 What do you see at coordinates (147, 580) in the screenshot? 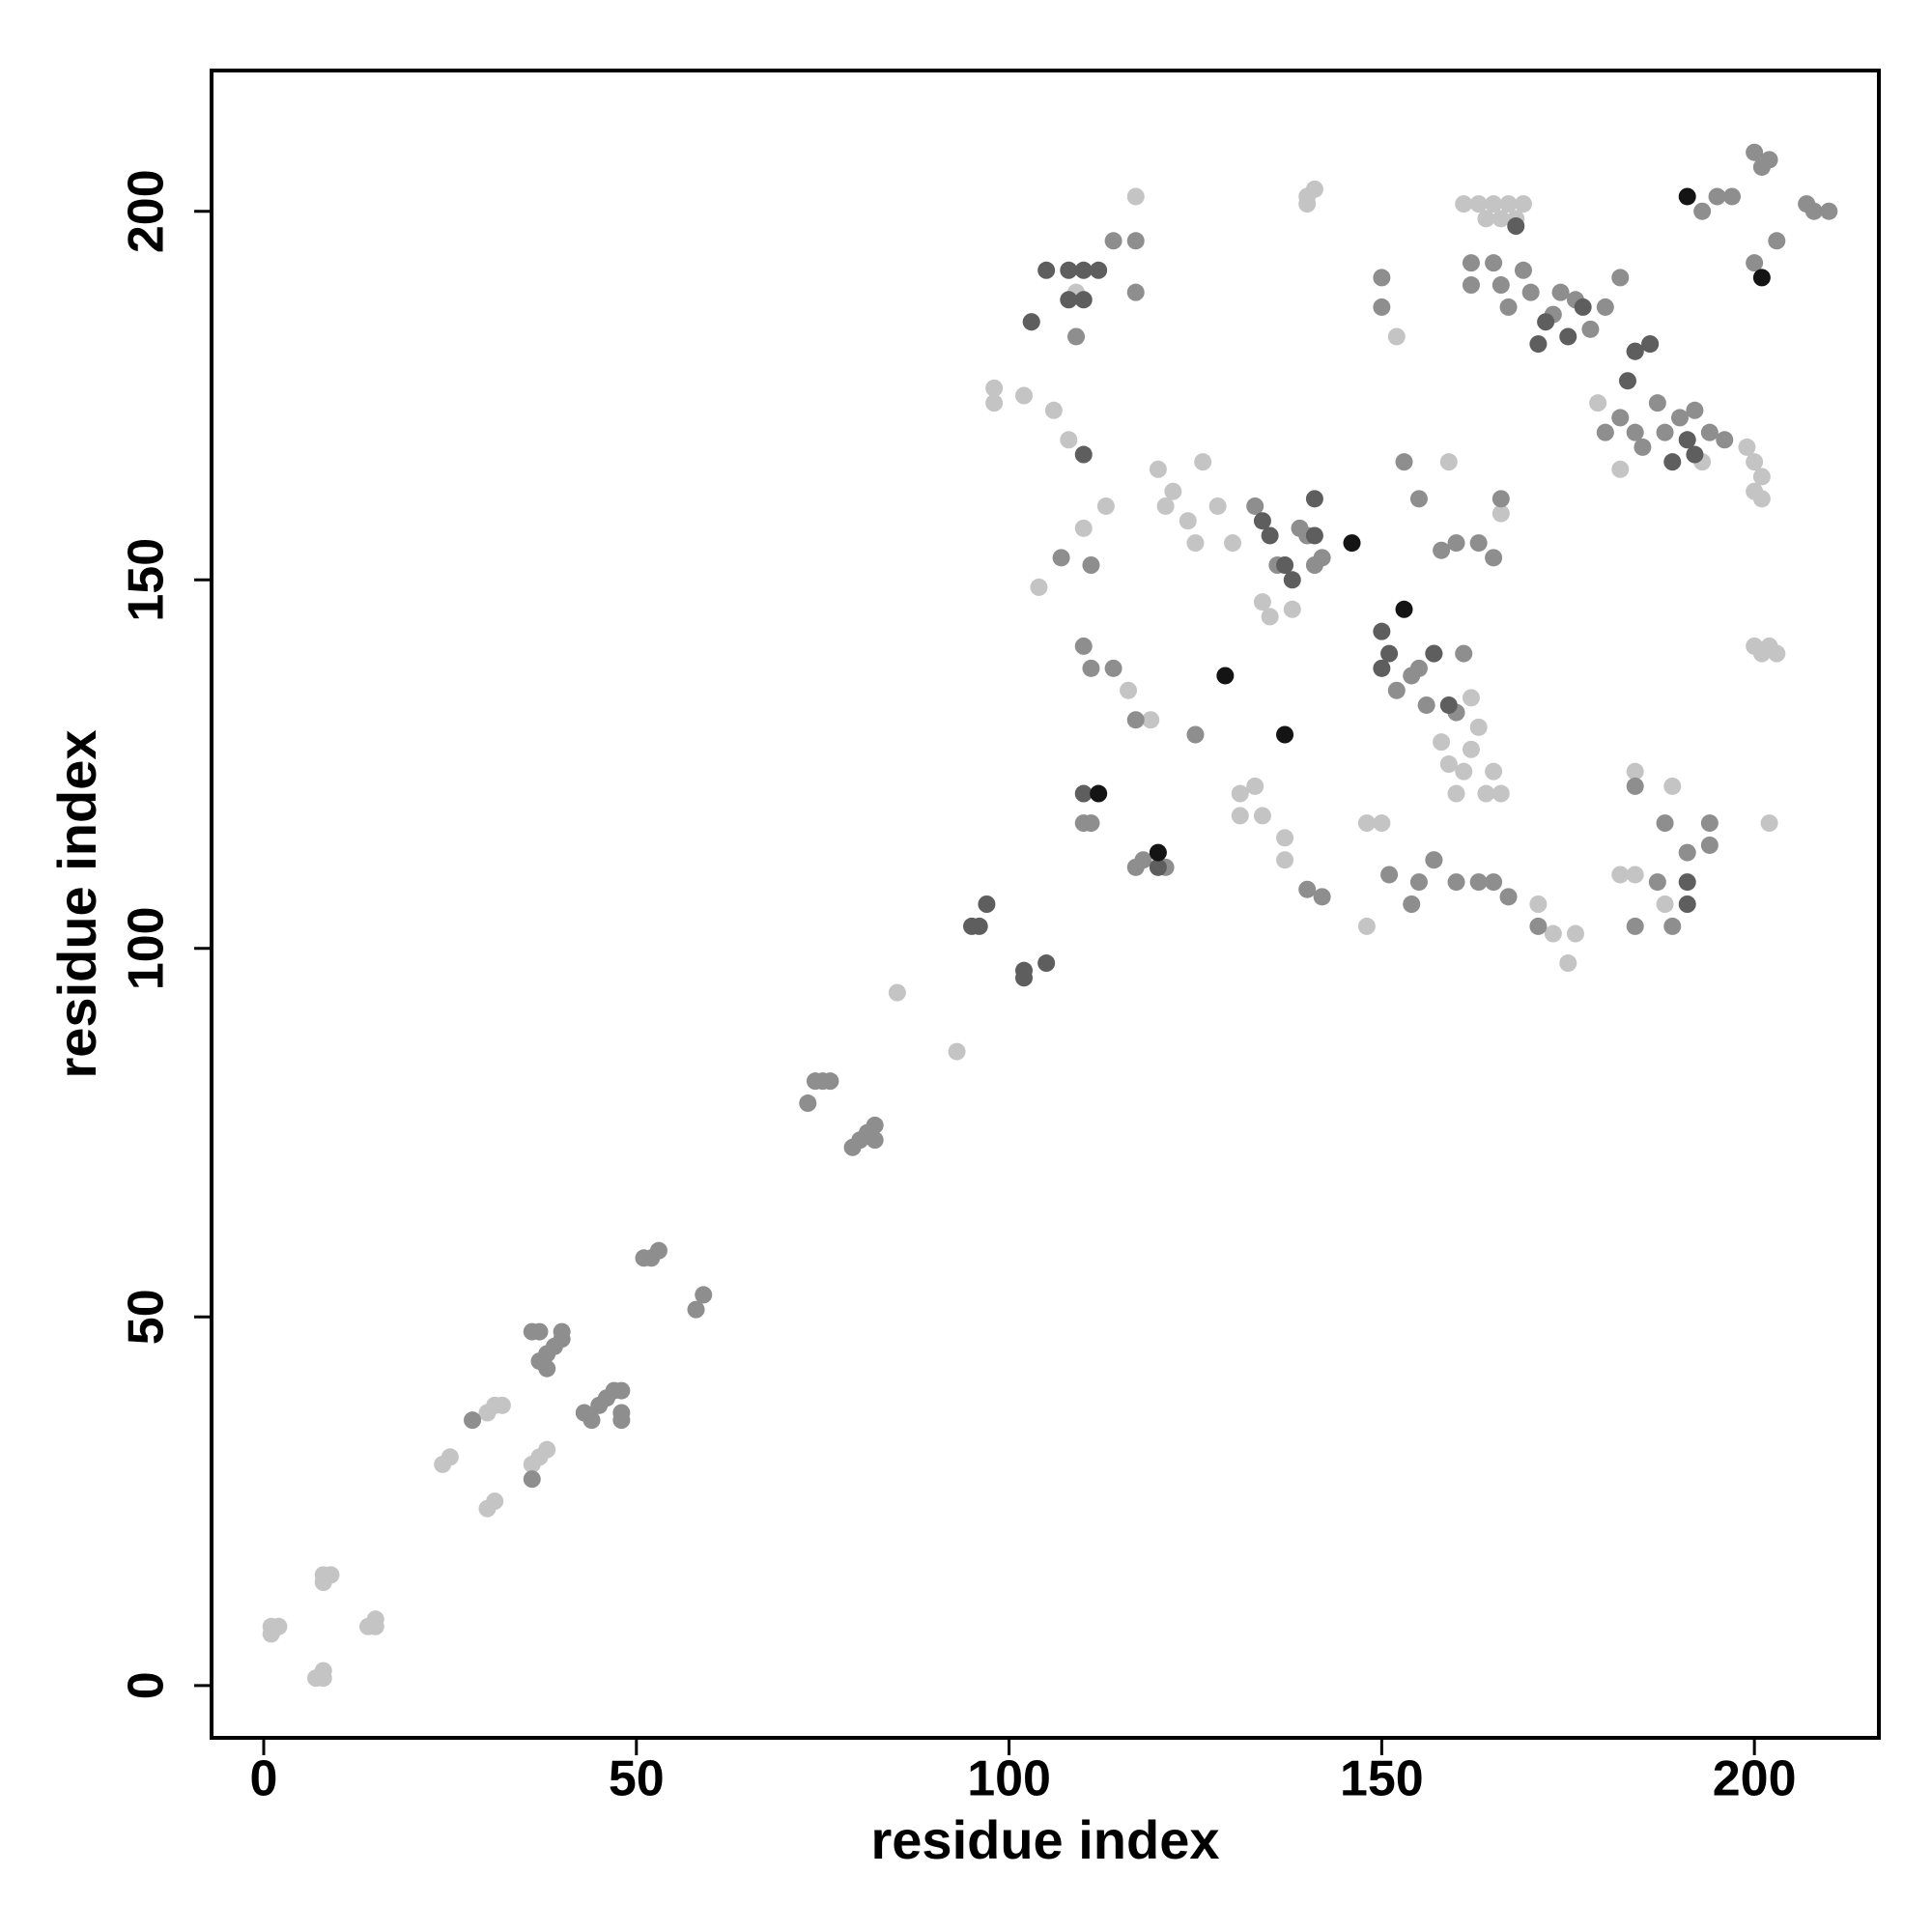
I see `y-tick-label: 150` at bounding box center [147, 580].